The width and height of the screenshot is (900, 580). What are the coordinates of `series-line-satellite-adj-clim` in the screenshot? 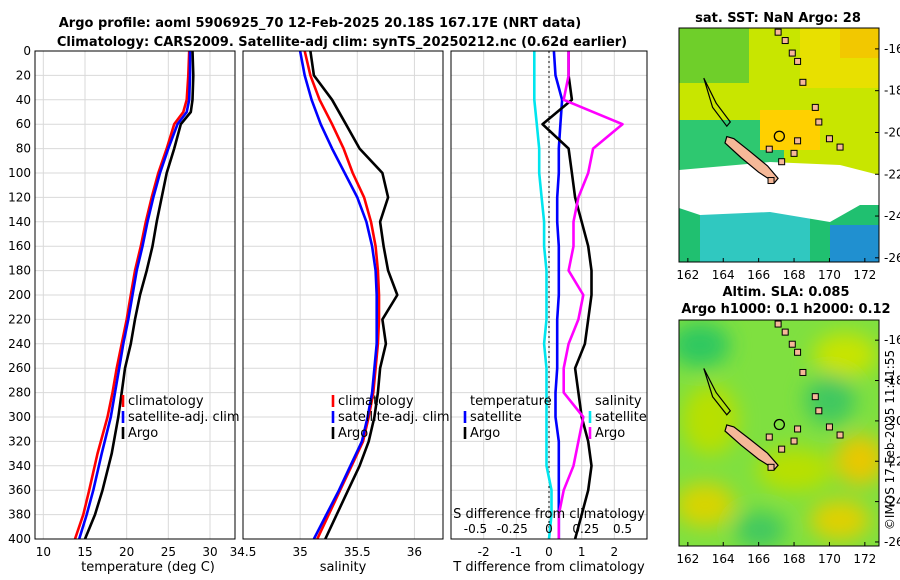 It's located at (134, 295).